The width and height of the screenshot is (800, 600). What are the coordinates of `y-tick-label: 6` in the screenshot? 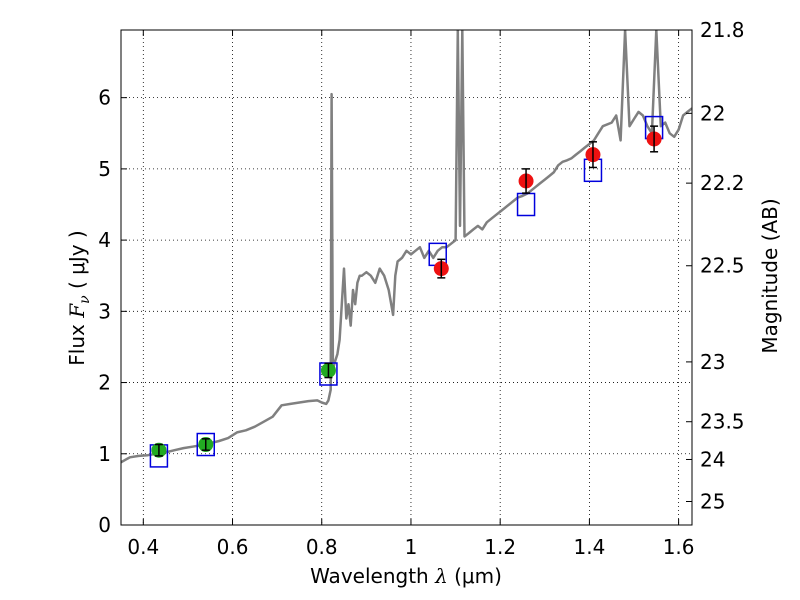 It's located at (104, 98).